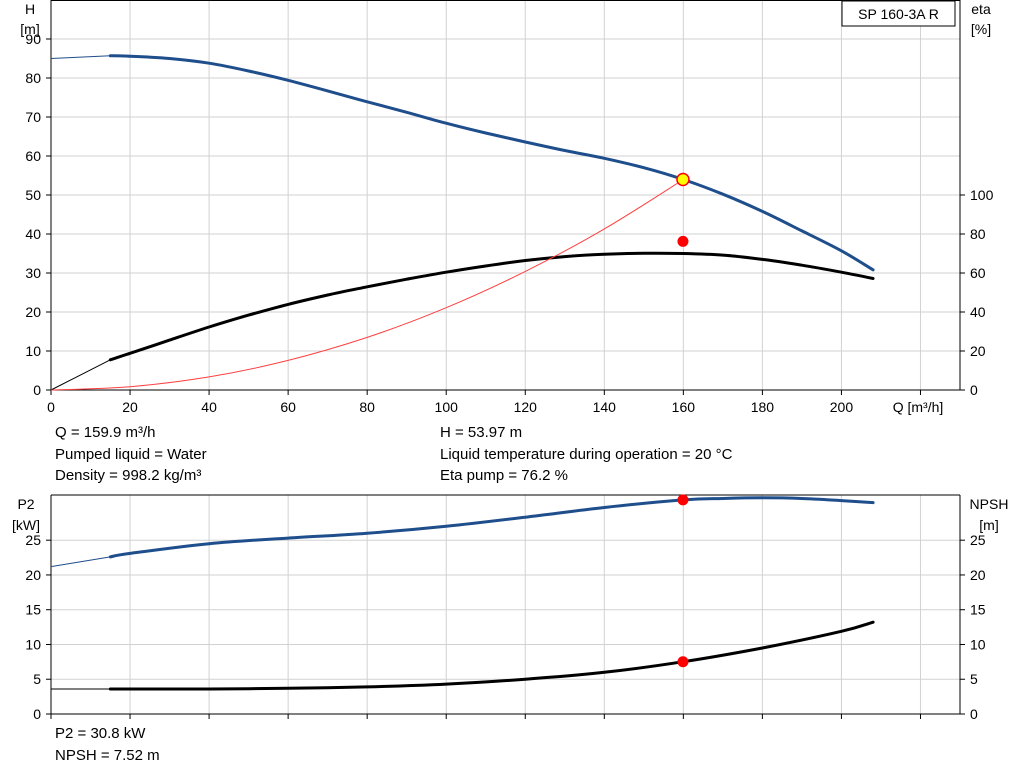 The height and width of the screenshot is (781, 1024). What do you see at coordinates (605, 407) in the screenshot?
I see `x-tick-label: 140` at bounding box center [605, 407].